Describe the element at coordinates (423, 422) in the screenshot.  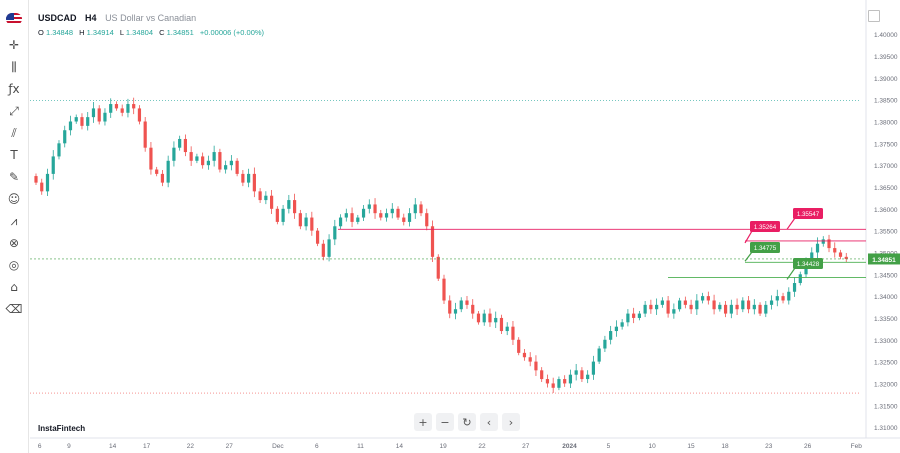
I see `zoom-in-button: +` at that location.